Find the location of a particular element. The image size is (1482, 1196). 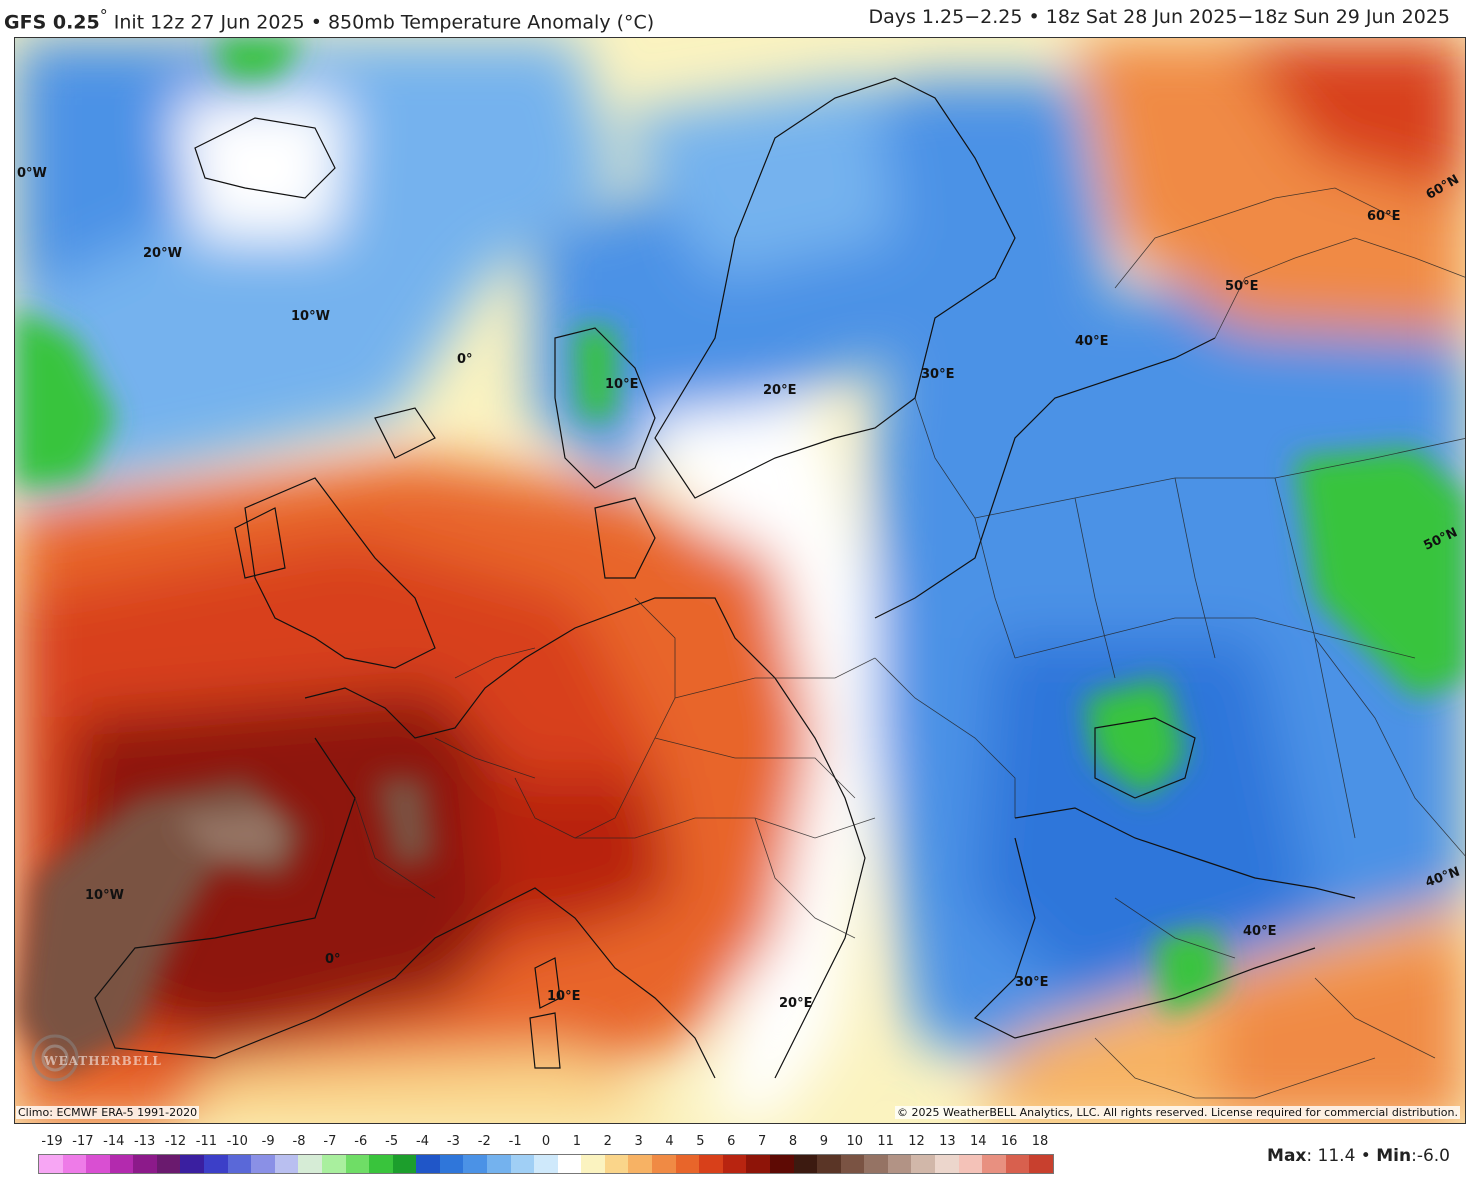

colorbar-tick-label: 16 is located at coordinates (1009, 1141).